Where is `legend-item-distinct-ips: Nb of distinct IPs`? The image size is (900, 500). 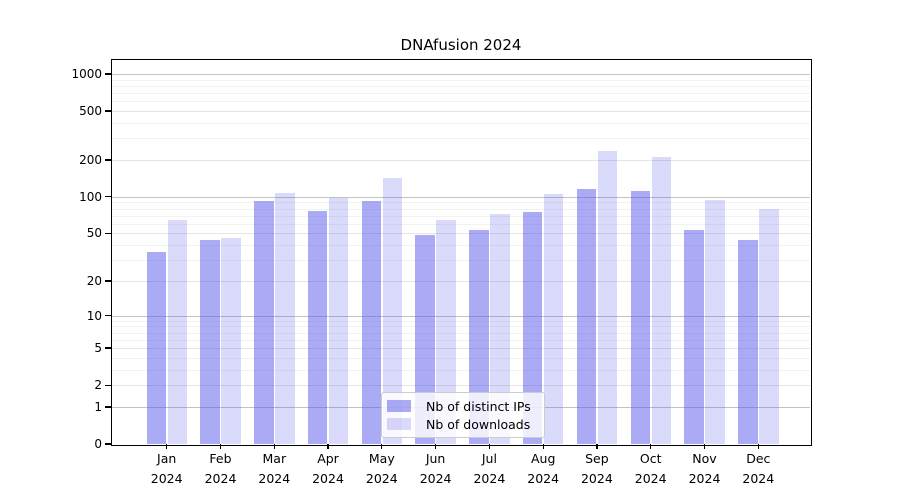
legend-item-distinct-ips: Nb of distinct IPs is located at coordinates (461, 406).